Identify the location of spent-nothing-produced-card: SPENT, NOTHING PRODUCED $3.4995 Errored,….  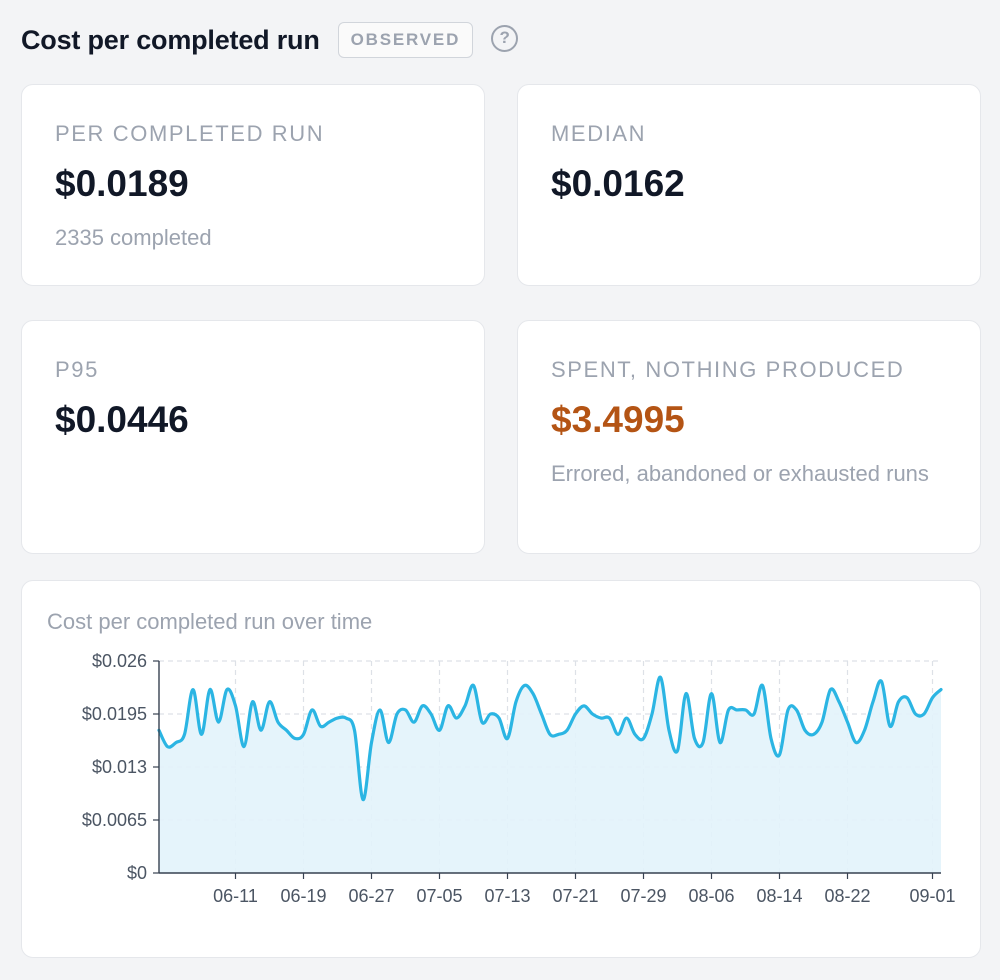
(749, 437).